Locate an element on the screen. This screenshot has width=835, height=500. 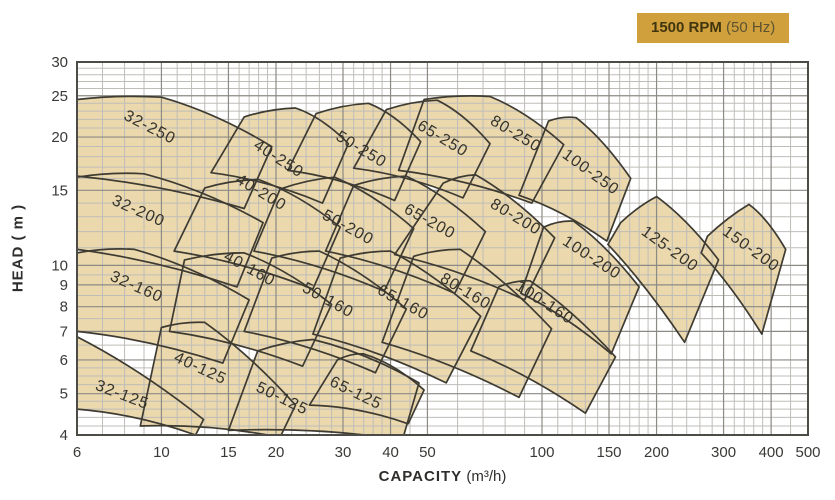
x-tick-label-40: 40 is located at coordinates (390, 452).